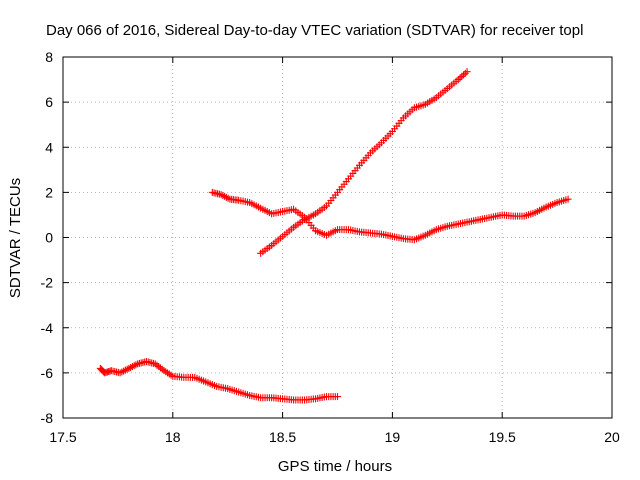 The width and height of the screenshot is (640, 480). What do you see at coordinates (49, 147) in the screenshot?
I see `y-tick-label: 4` at bounding box center [49, 147].